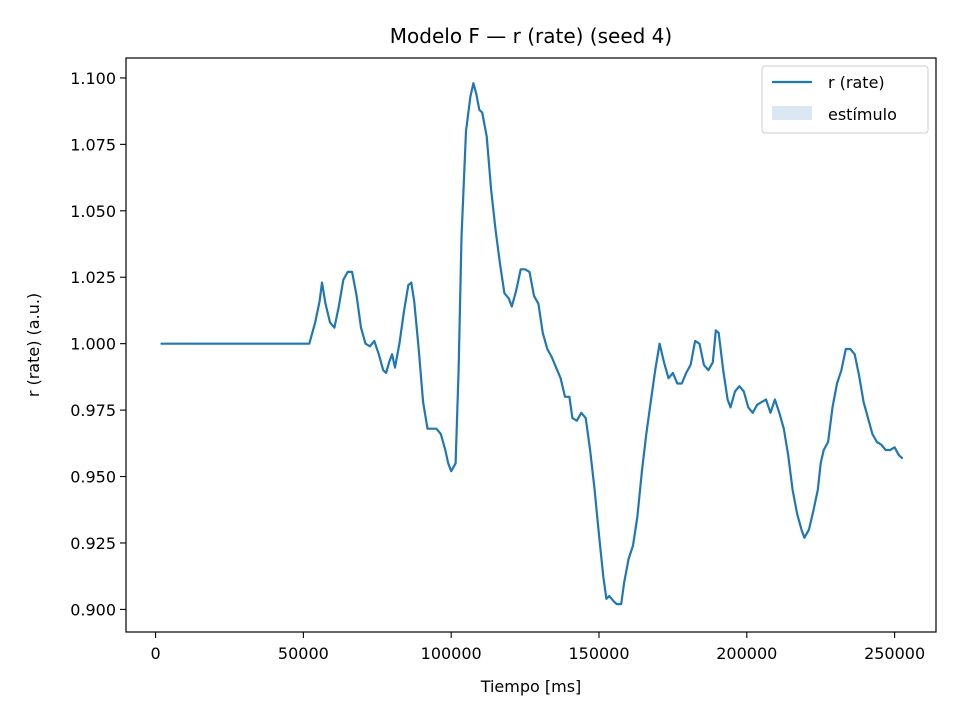 The image size is (960, 720). Describe the element at coordinates (93, 144) in the screenshot. I see `y-tick-label: 1.075` at that location.